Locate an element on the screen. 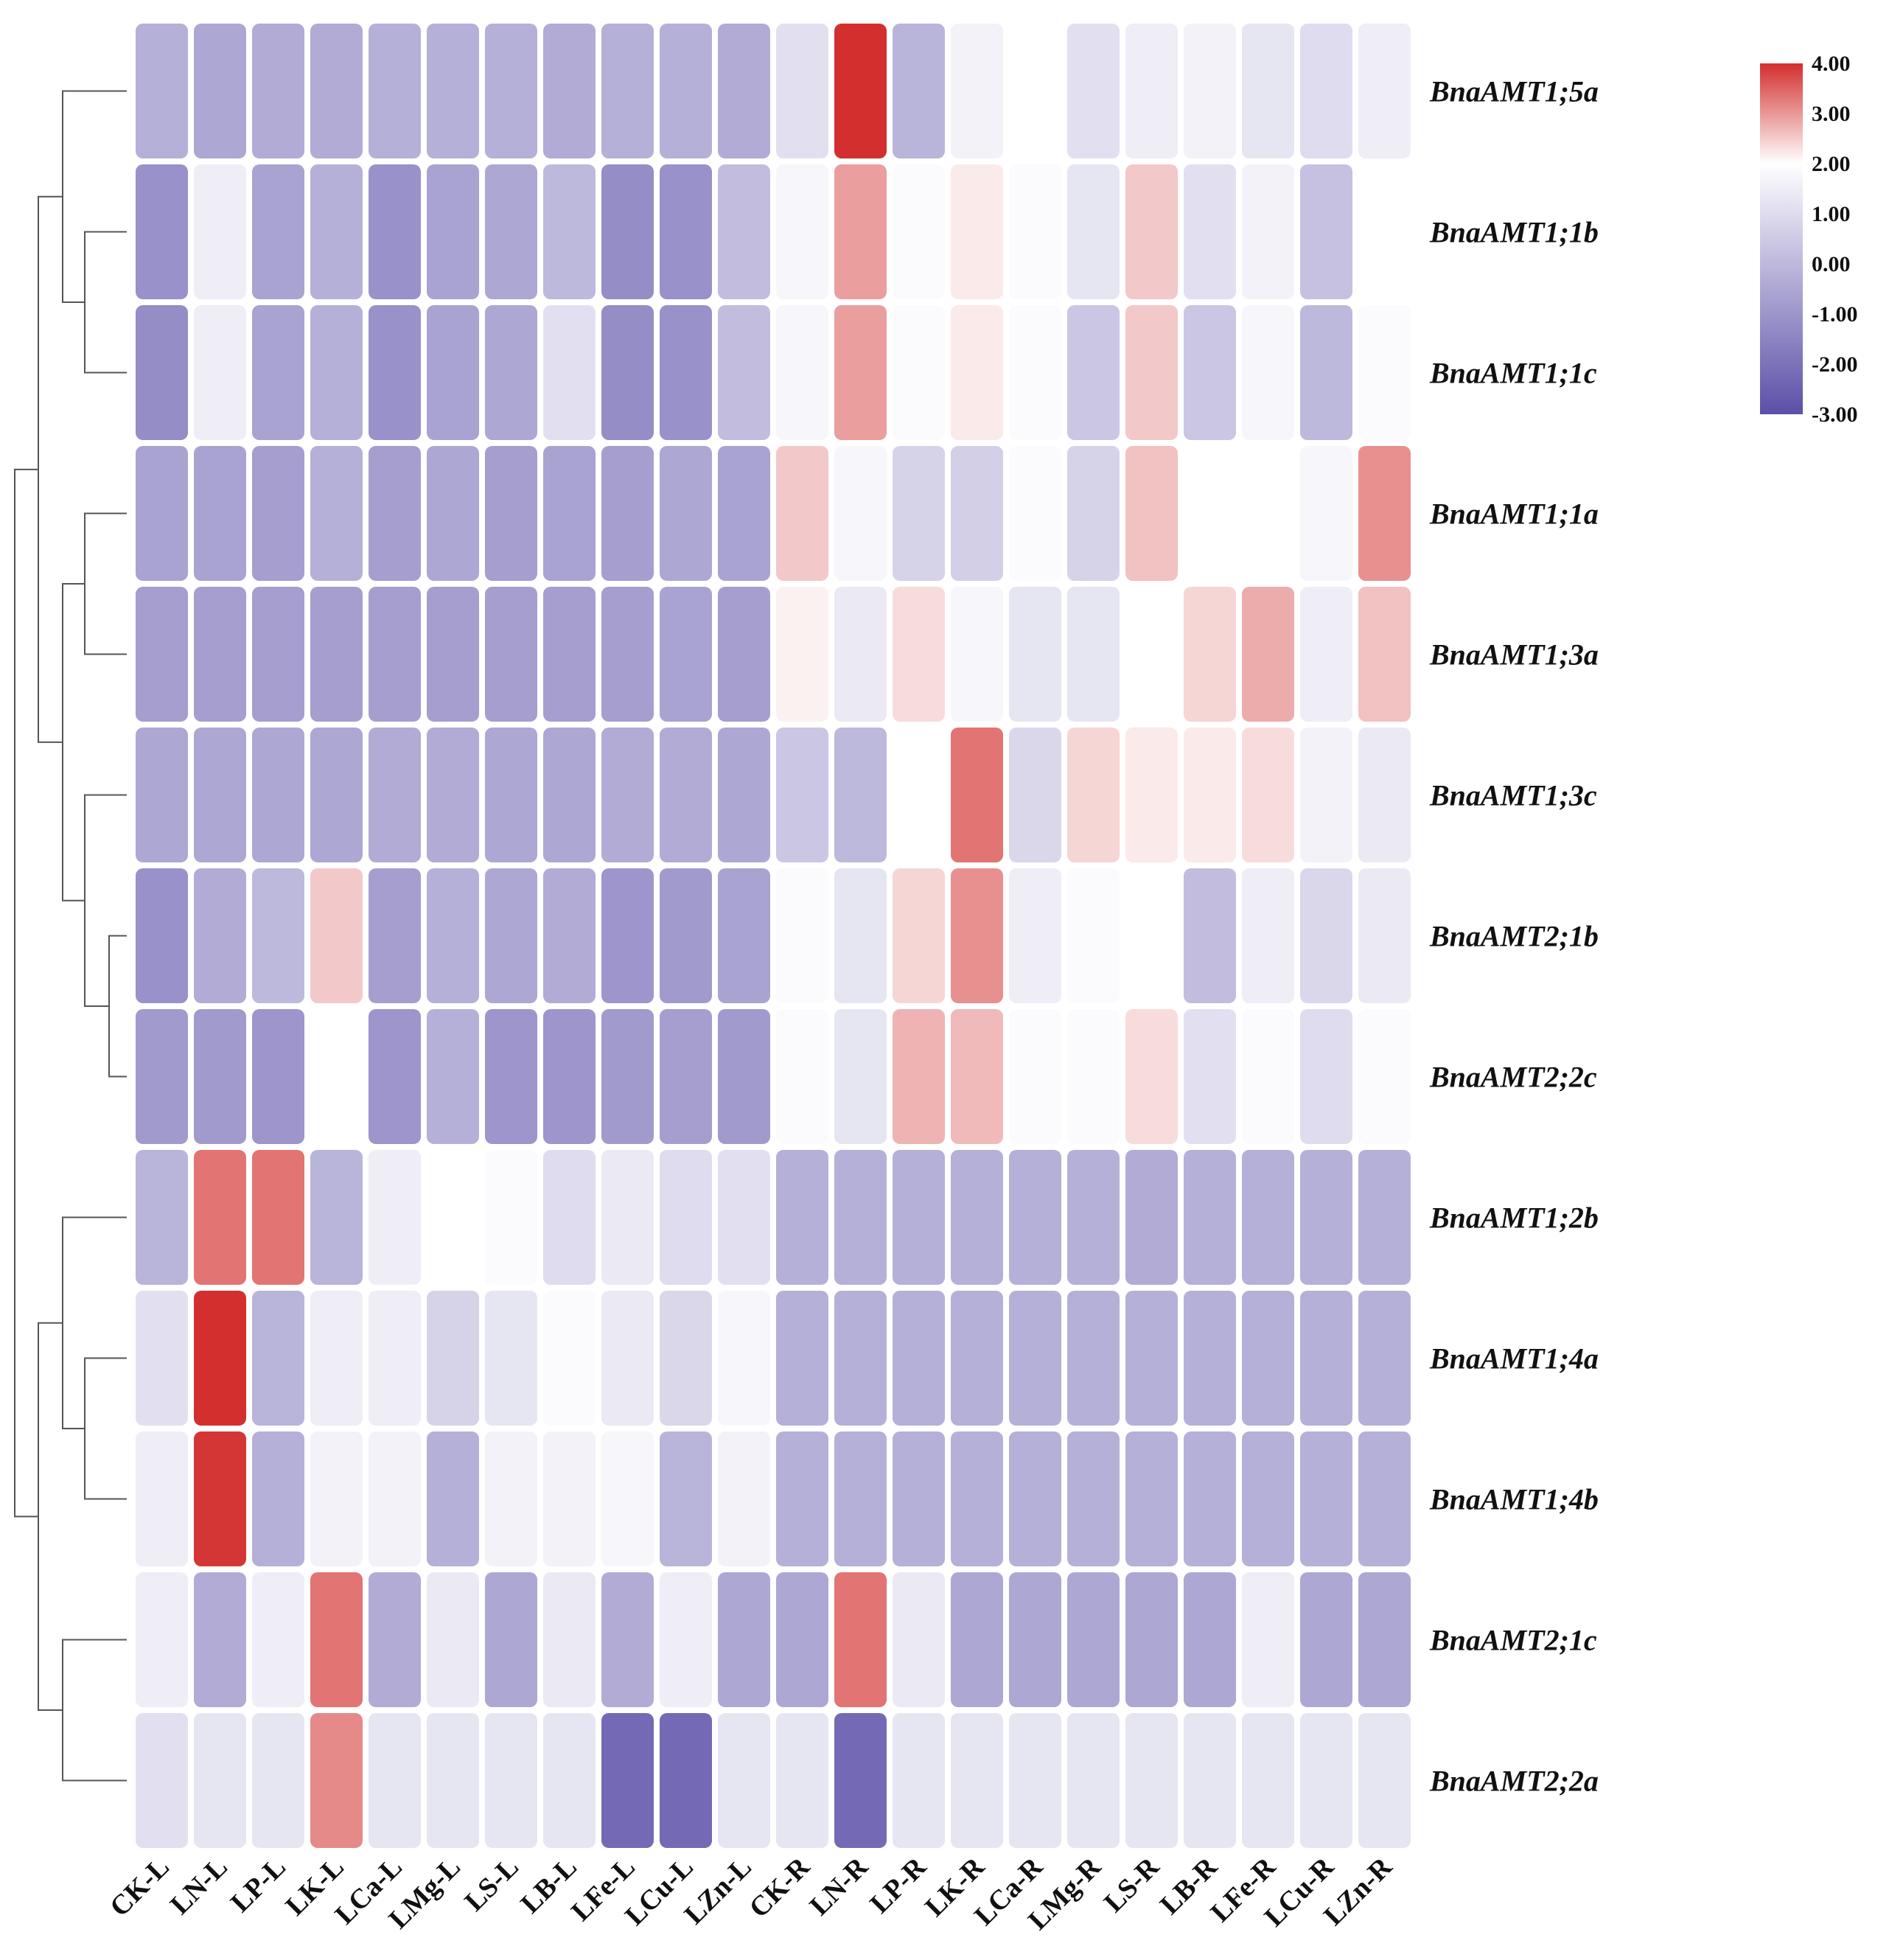  column-label: LZn-L is located at coordinates (718, 1891).